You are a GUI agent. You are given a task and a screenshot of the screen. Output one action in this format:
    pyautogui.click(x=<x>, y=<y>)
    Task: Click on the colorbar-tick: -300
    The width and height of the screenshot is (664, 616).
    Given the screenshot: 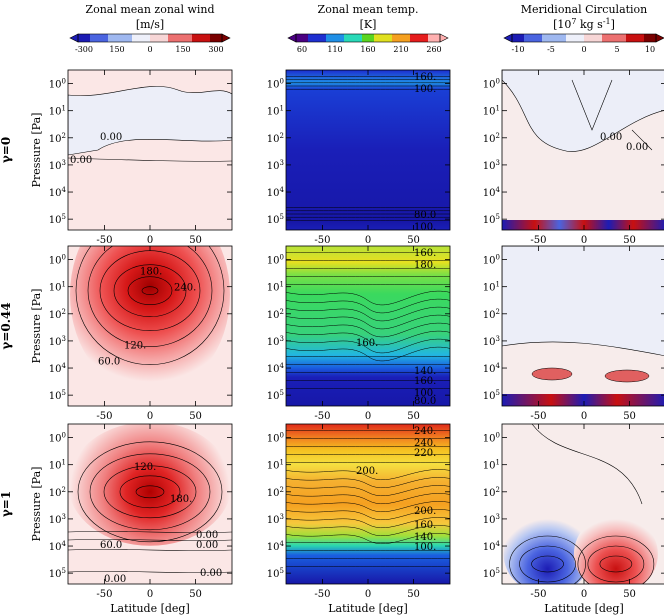 What is the action you would take?
    pyautogui.click(x=84, y=49)
    